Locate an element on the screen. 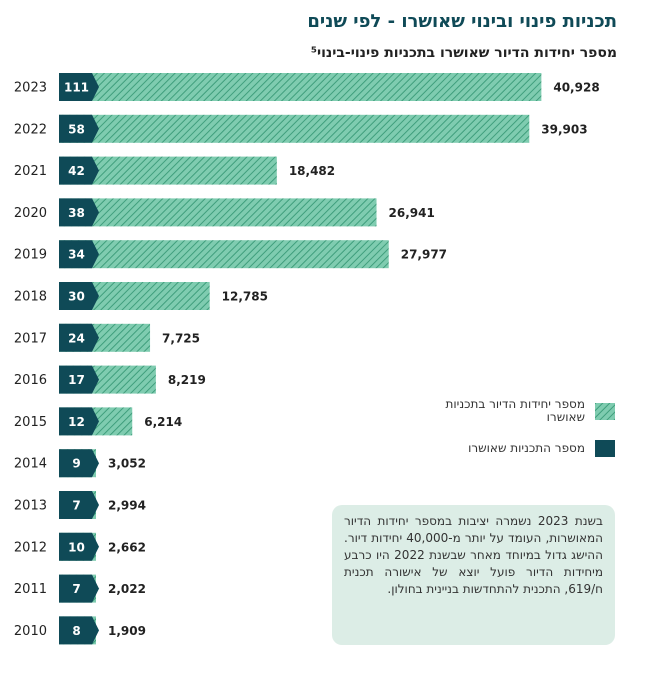 This screenshot has height=685, width=655. units-value-label: 6,214 is located at coordinates (163, 422).